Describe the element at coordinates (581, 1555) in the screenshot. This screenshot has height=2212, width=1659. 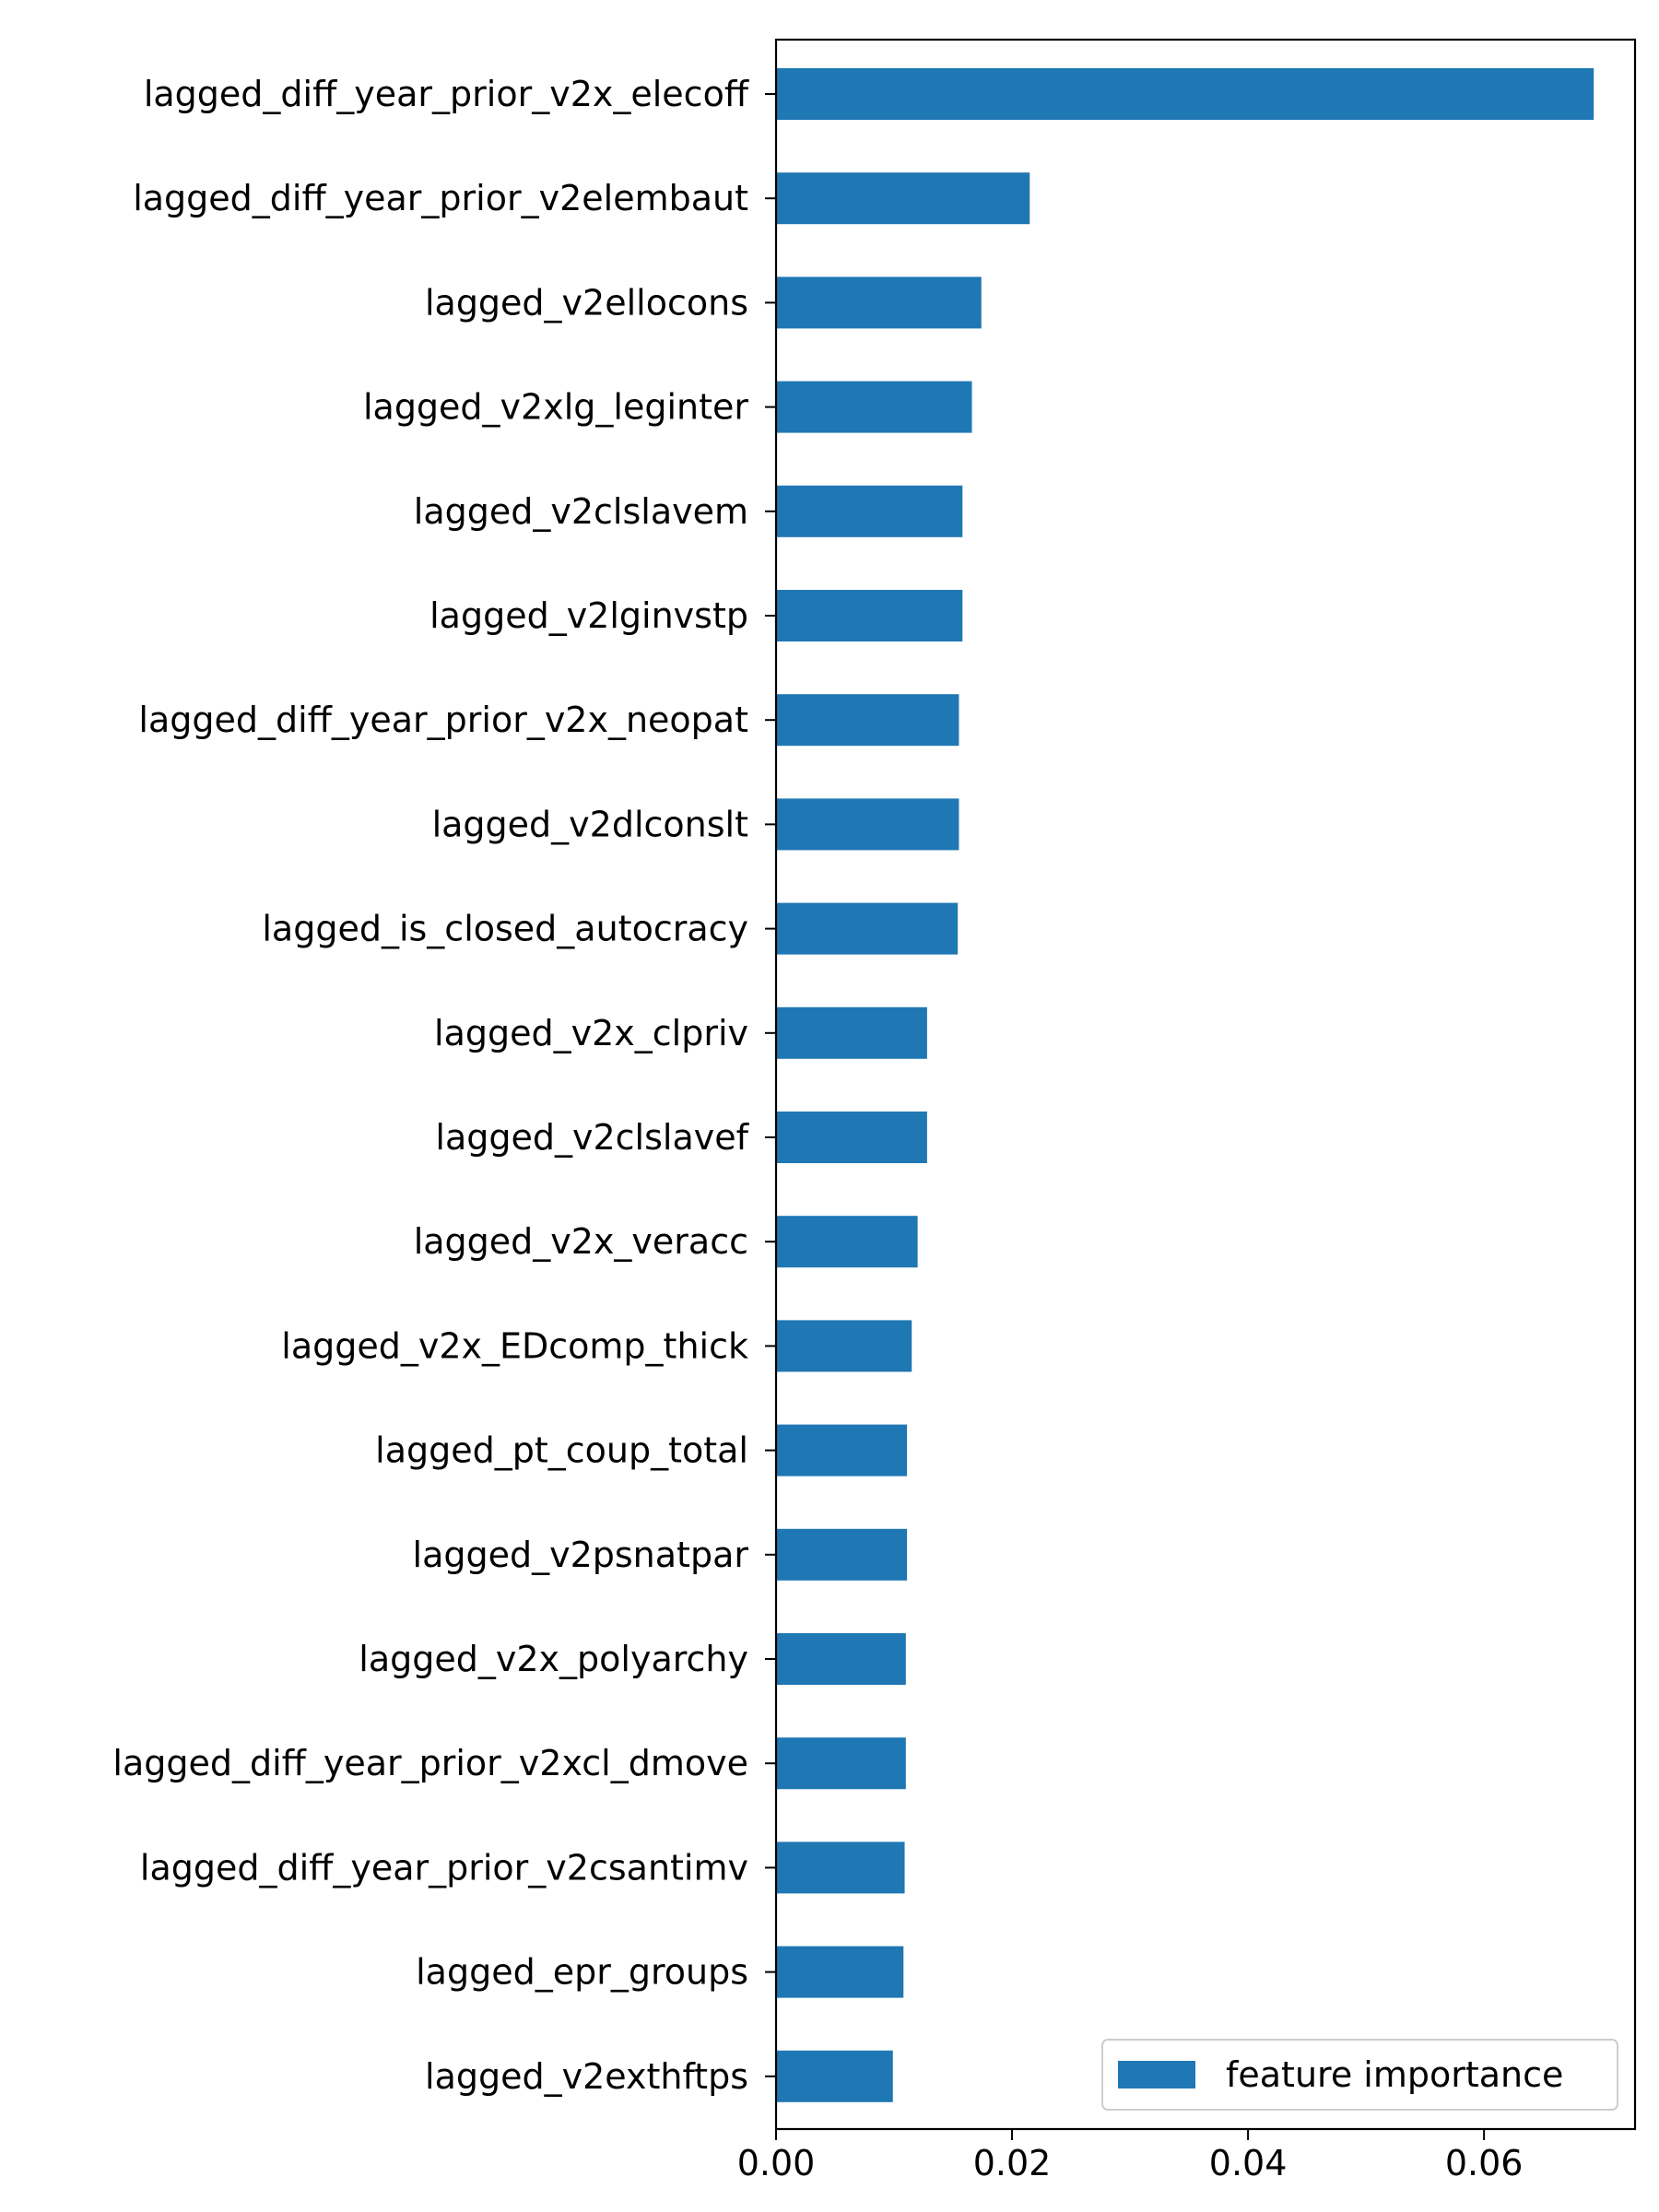
I see `y-tick-label: lagged_v2psnatpar` at that location.